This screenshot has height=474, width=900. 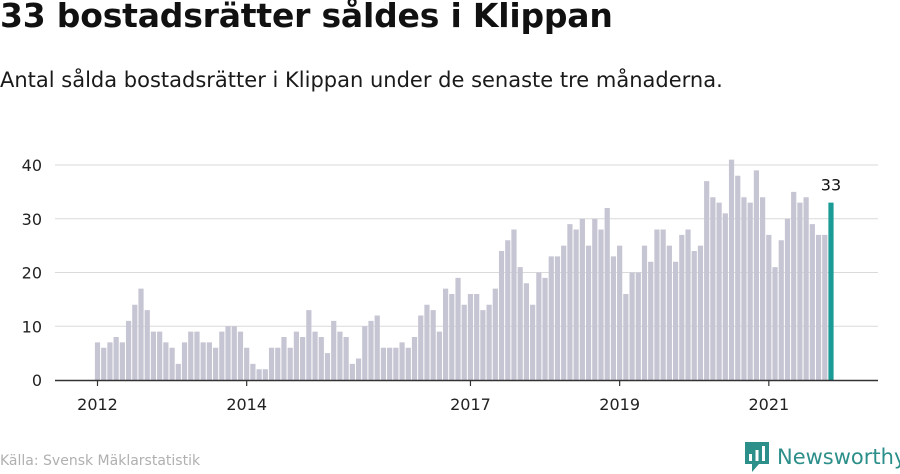 What do you see at coordinates (838, 457) in the screenshot?
I see `brand-name: Newsworthy` at bounding box center [838, 457].